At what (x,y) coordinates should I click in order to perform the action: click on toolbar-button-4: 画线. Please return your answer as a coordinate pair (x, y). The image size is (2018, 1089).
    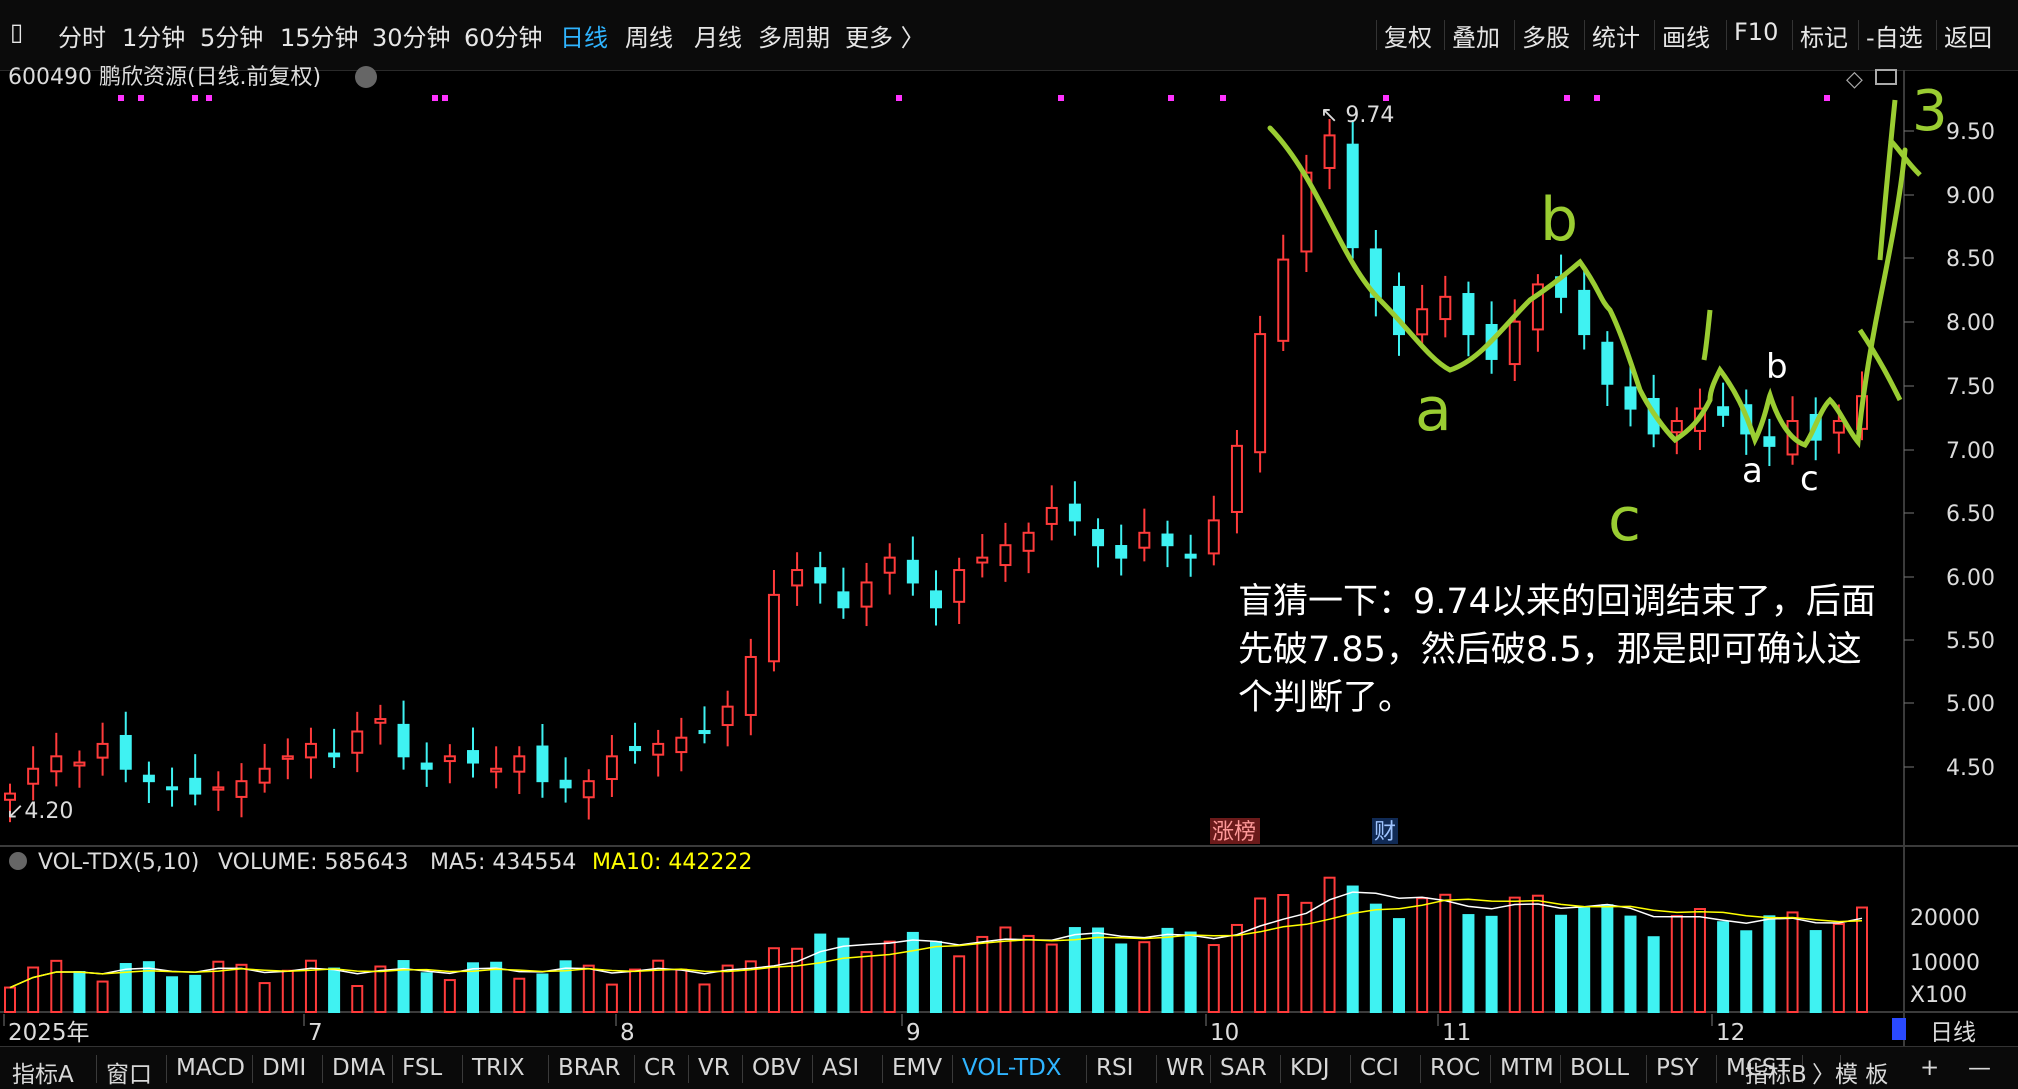
    Looking at the image, I should click on (1686, 38).